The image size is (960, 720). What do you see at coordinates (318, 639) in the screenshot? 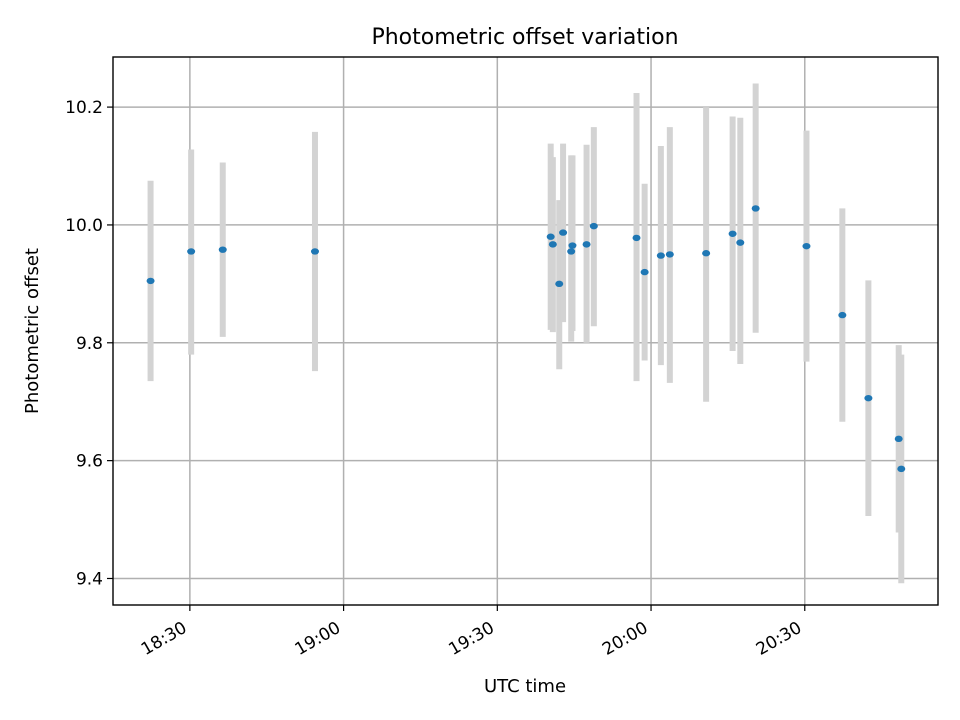
I see `x-tick-label: 19:00` at bounding box center [318, 639].